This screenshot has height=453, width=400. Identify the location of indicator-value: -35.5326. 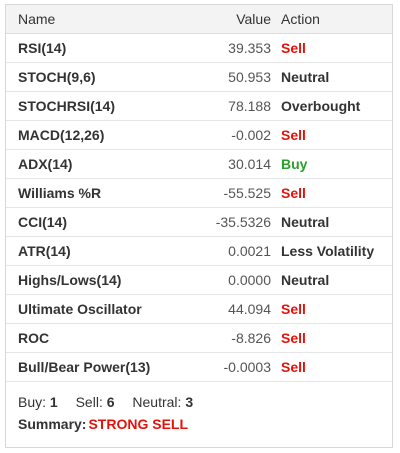
(234, 222).